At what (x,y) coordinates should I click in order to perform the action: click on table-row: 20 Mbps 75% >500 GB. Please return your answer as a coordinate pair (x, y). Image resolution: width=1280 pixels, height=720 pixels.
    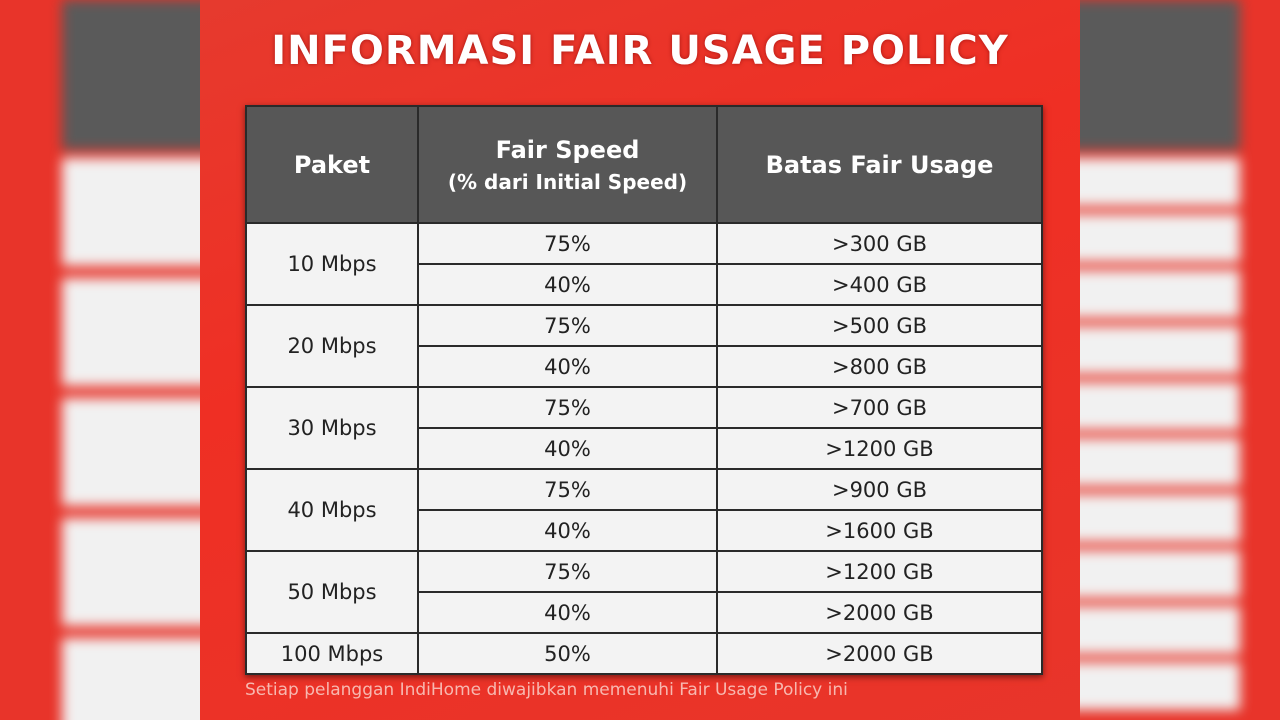
    Looking at the image, I should click on (644, 346).